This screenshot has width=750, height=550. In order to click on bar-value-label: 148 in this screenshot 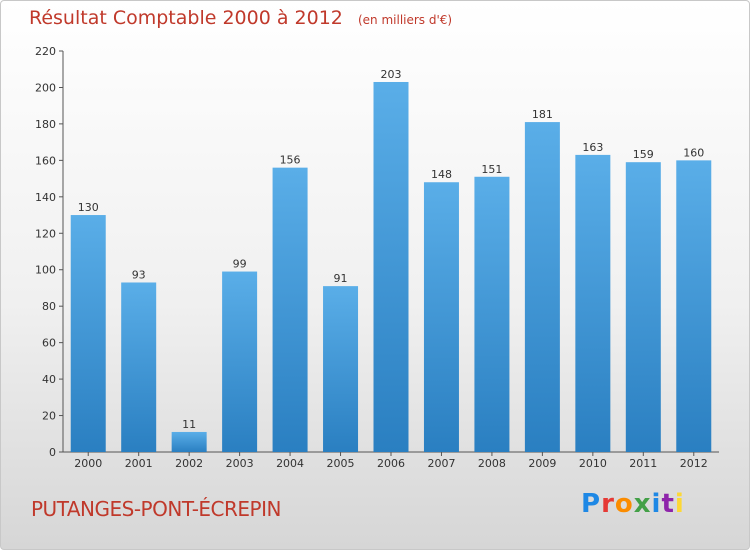, I will do `click(441, 174)`.